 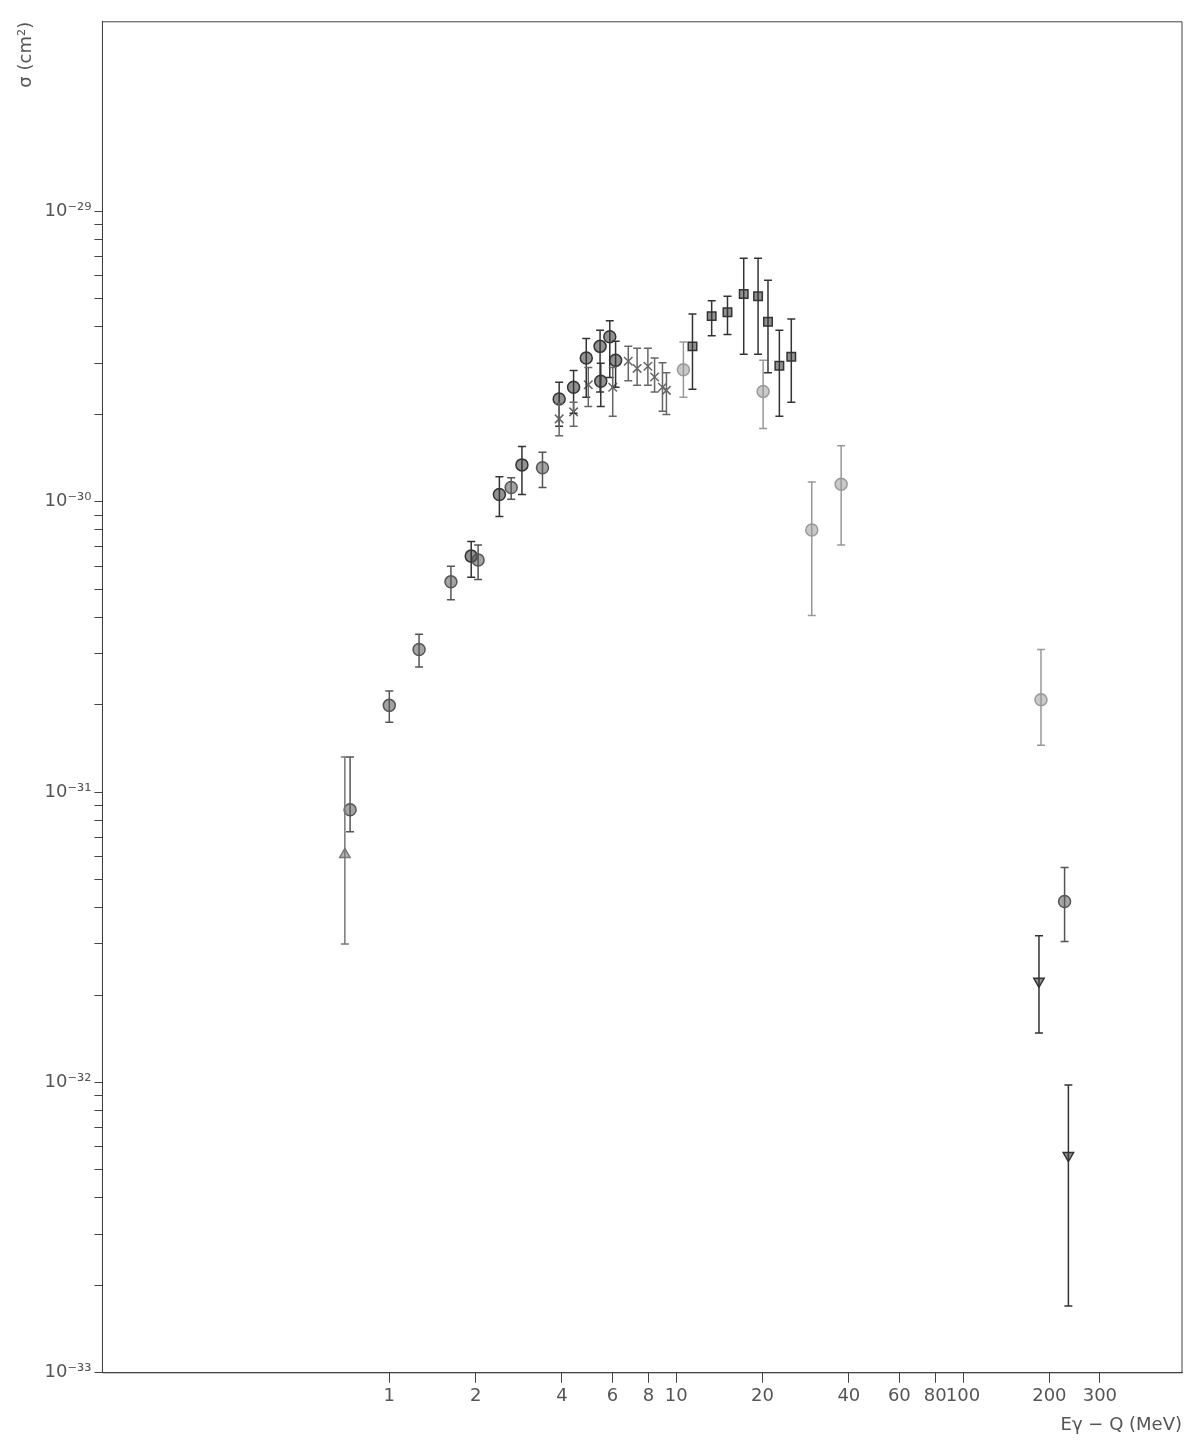 I want to click on y-tick-label: 10⁻³², so click(x=68, y=1081).